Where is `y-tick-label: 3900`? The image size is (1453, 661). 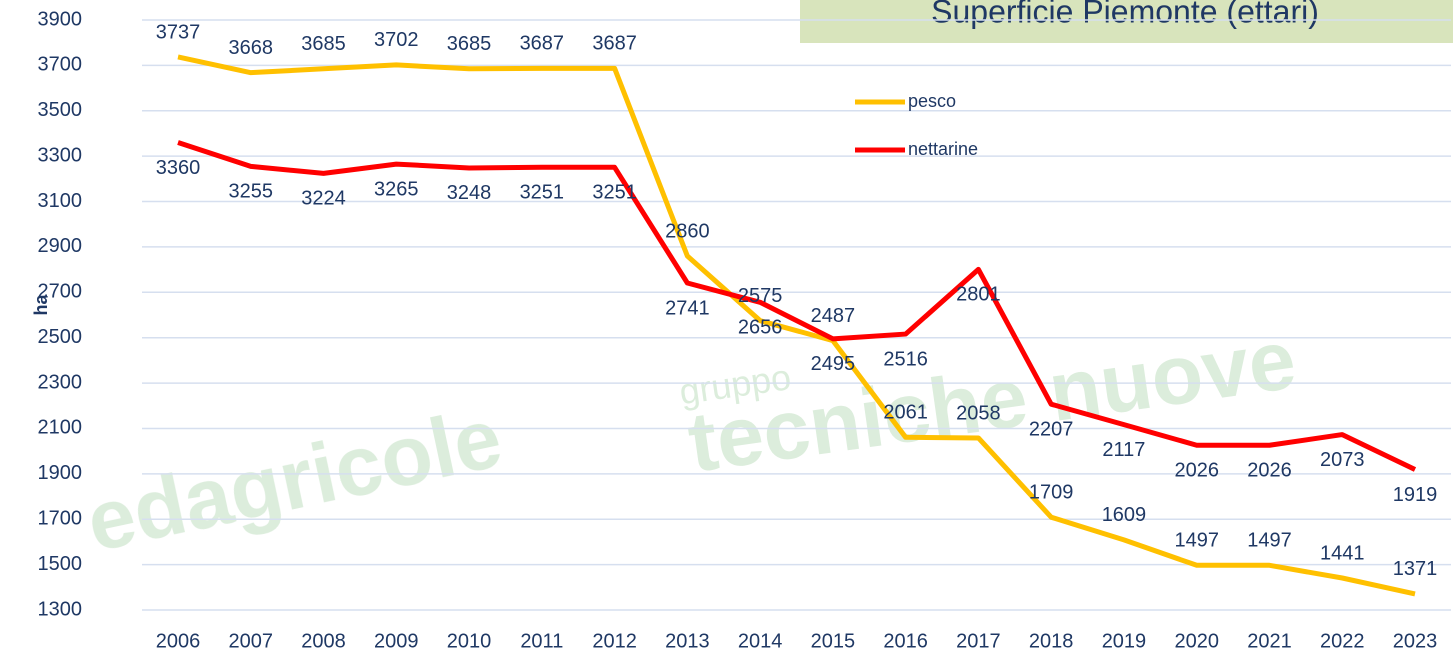
y-tick-label: 3900 is located at coordinates (60, 19).